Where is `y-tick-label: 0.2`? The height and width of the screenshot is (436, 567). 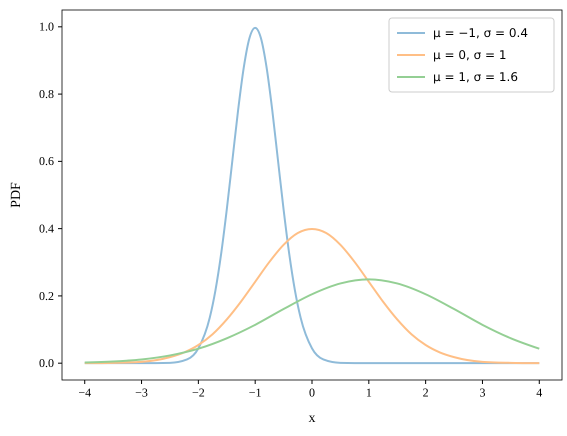
y-tick-label: 0.2 is located at coordinates (46, 295).